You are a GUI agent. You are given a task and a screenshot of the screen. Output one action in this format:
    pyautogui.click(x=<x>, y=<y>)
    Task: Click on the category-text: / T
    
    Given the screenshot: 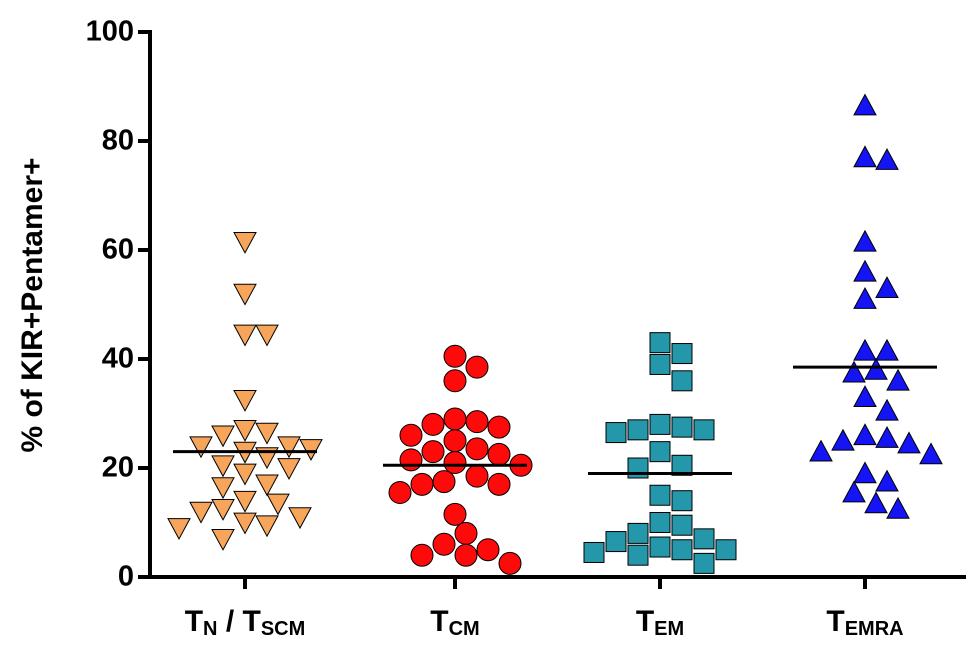 What is the action you would take?
    pyautogui.click(x=238, y=621)
    